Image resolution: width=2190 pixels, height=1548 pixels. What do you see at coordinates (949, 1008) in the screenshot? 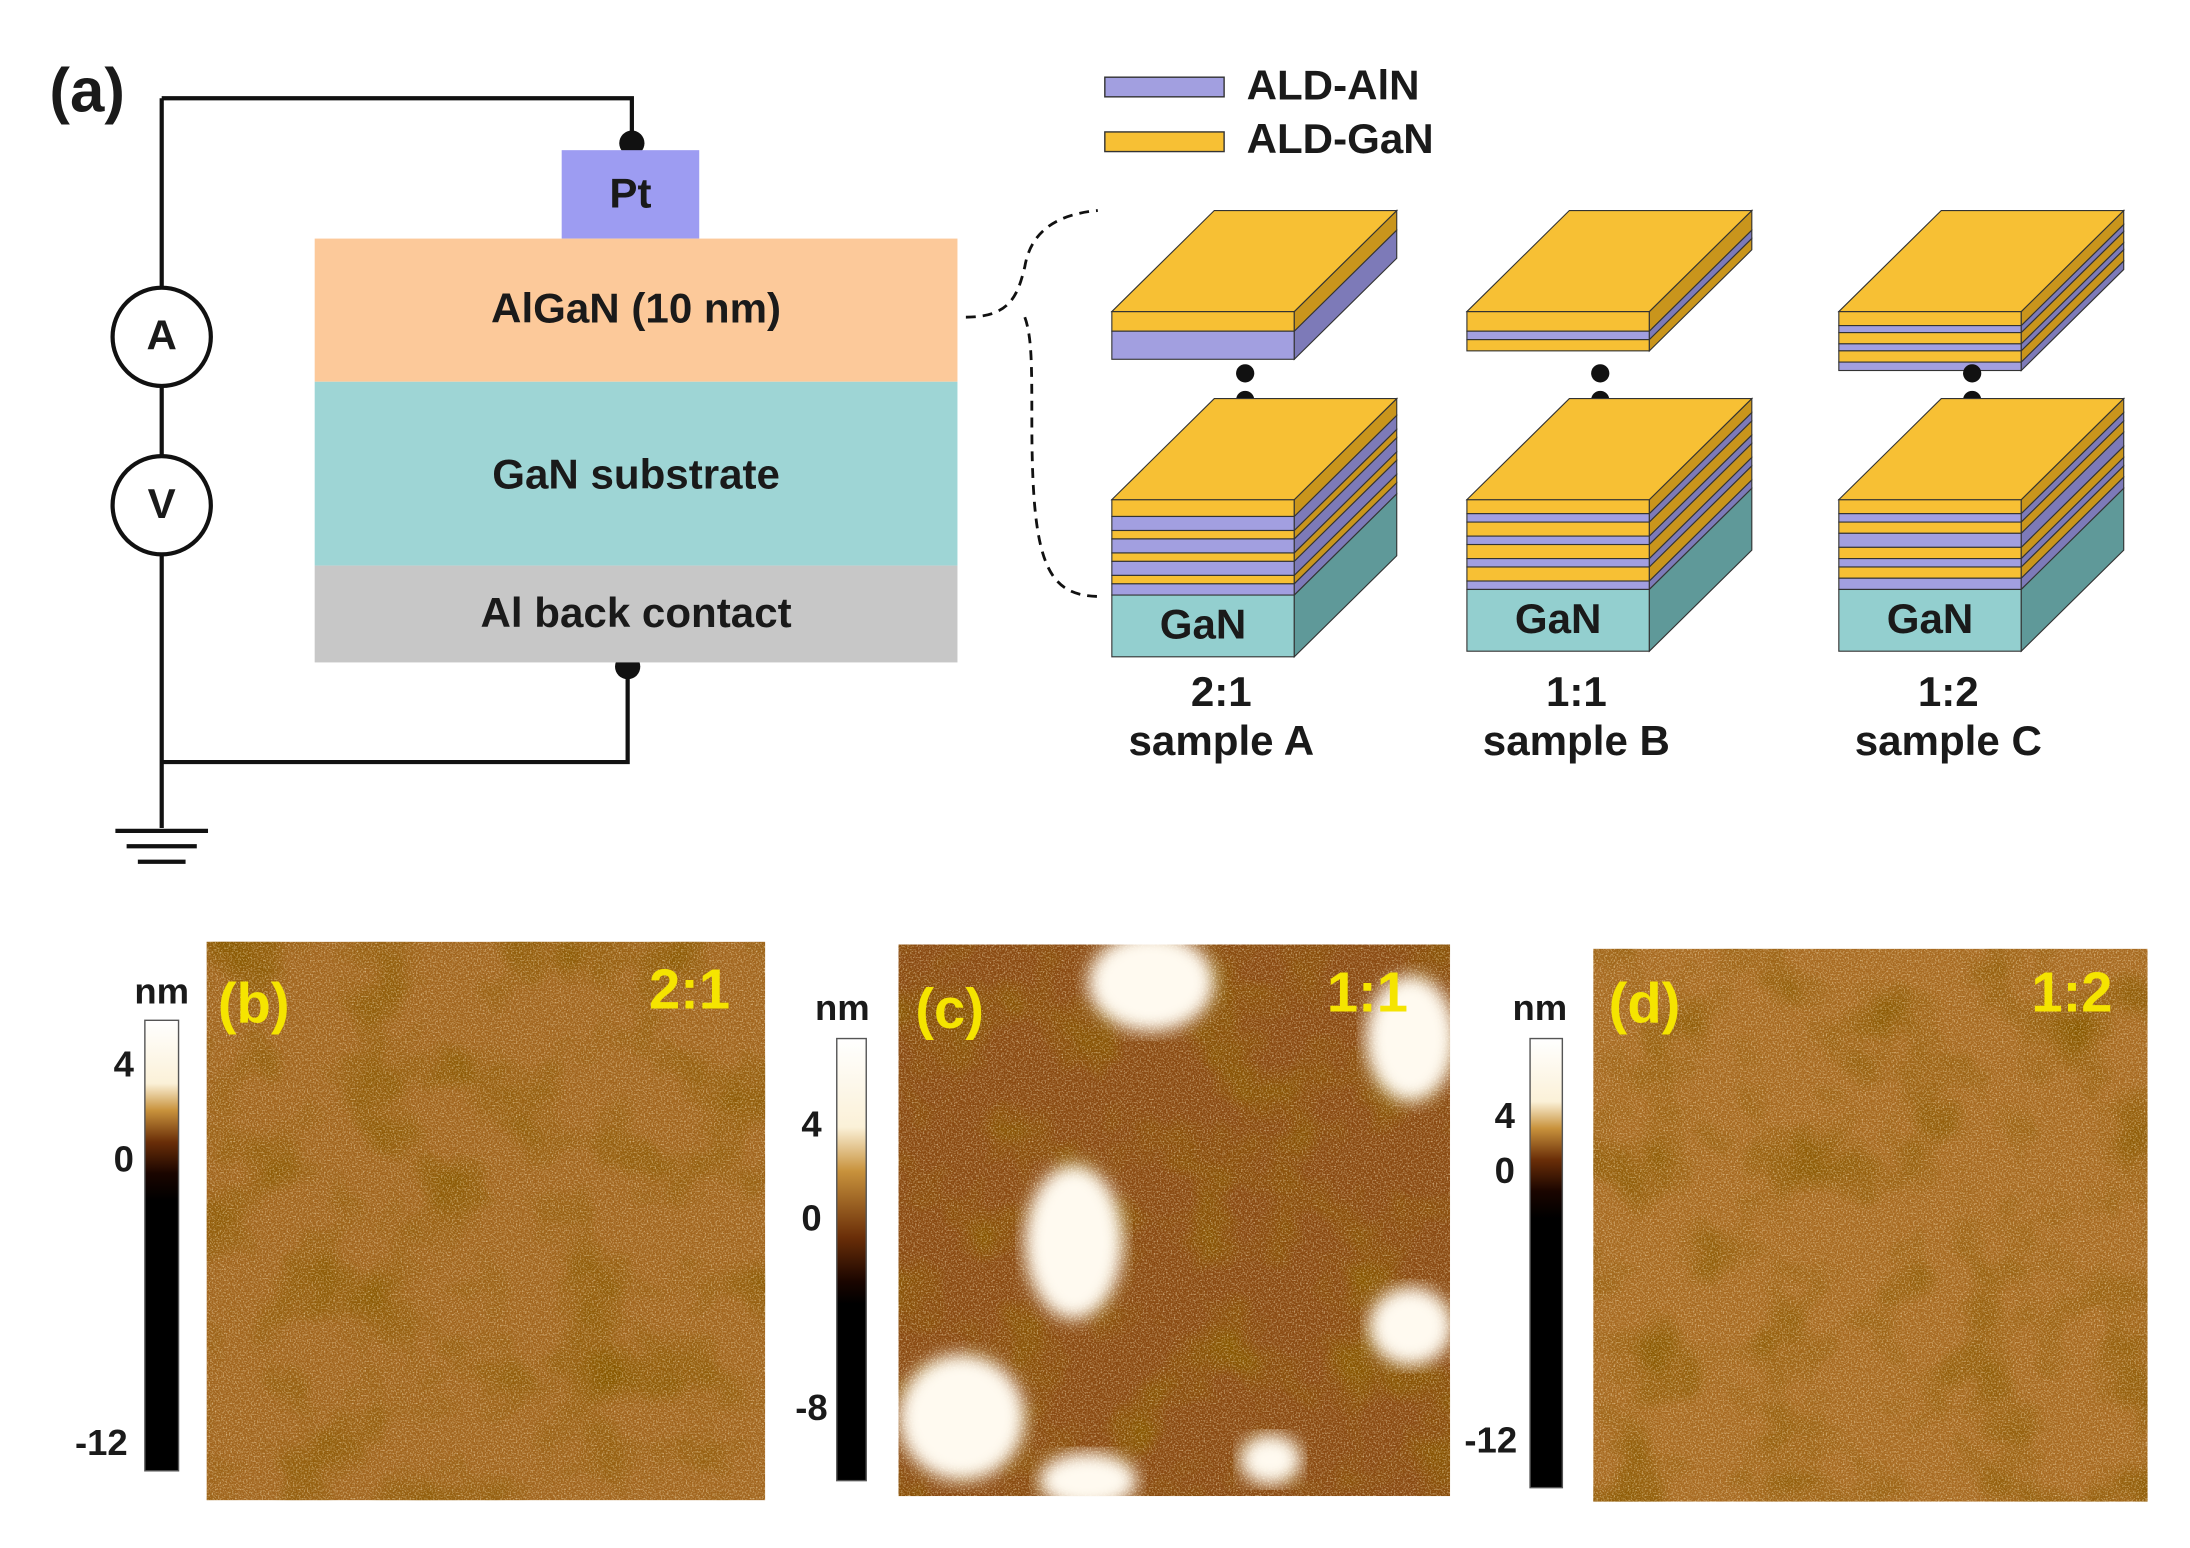
I see `panel-label: (c)` at bounding box center [949, 1008].